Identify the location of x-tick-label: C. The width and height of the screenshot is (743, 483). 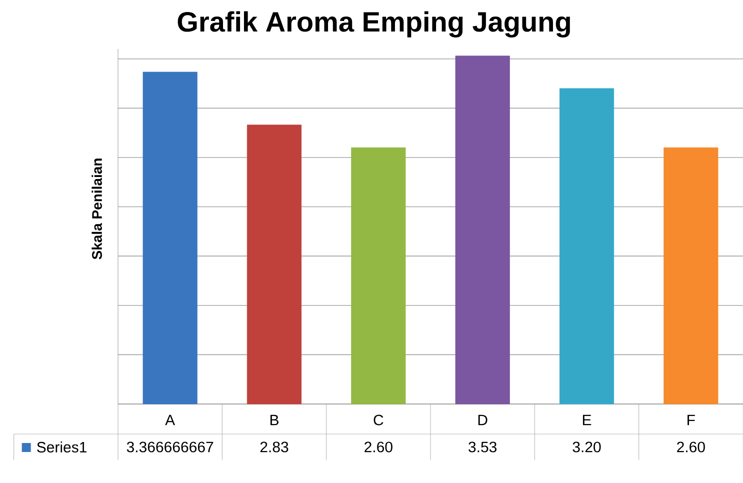
(379, 420).